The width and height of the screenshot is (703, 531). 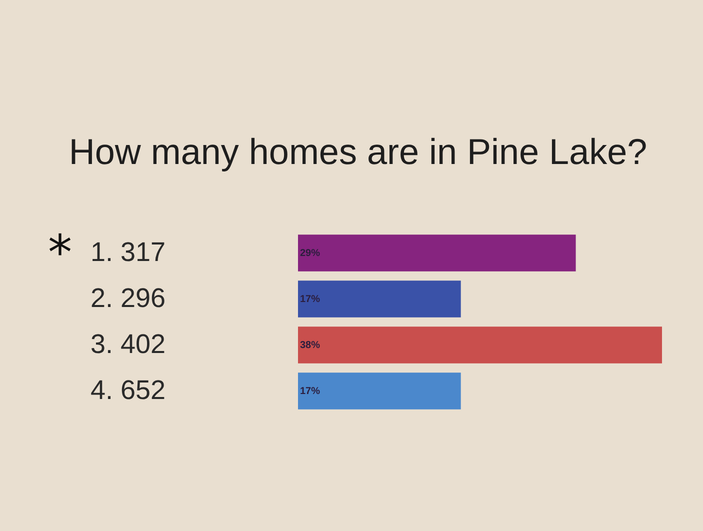 I want to click on chart-title: How many homes are in Pine Lake?, so click(x=358, y=151).